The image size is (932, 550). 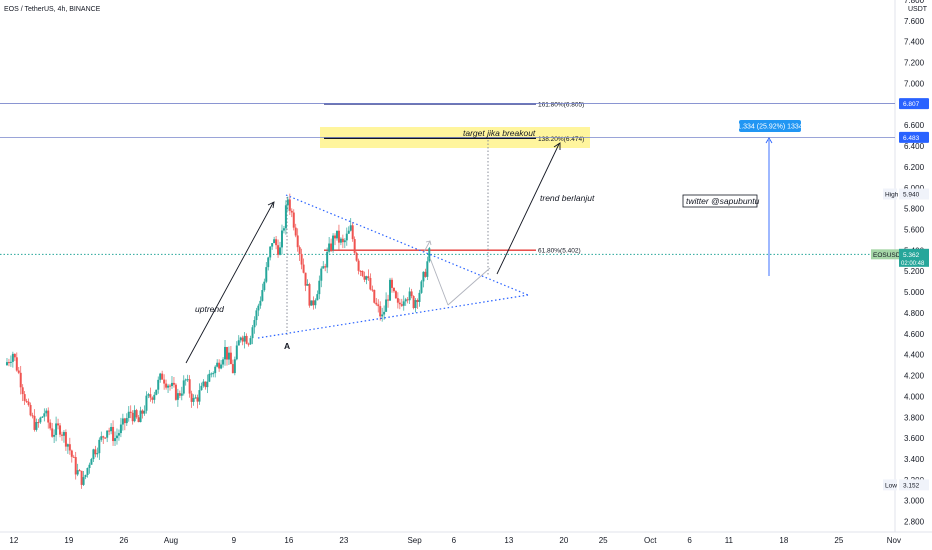 I want to click on fib-level-label: 61.80%(5.402), so click(x=559, y=251).